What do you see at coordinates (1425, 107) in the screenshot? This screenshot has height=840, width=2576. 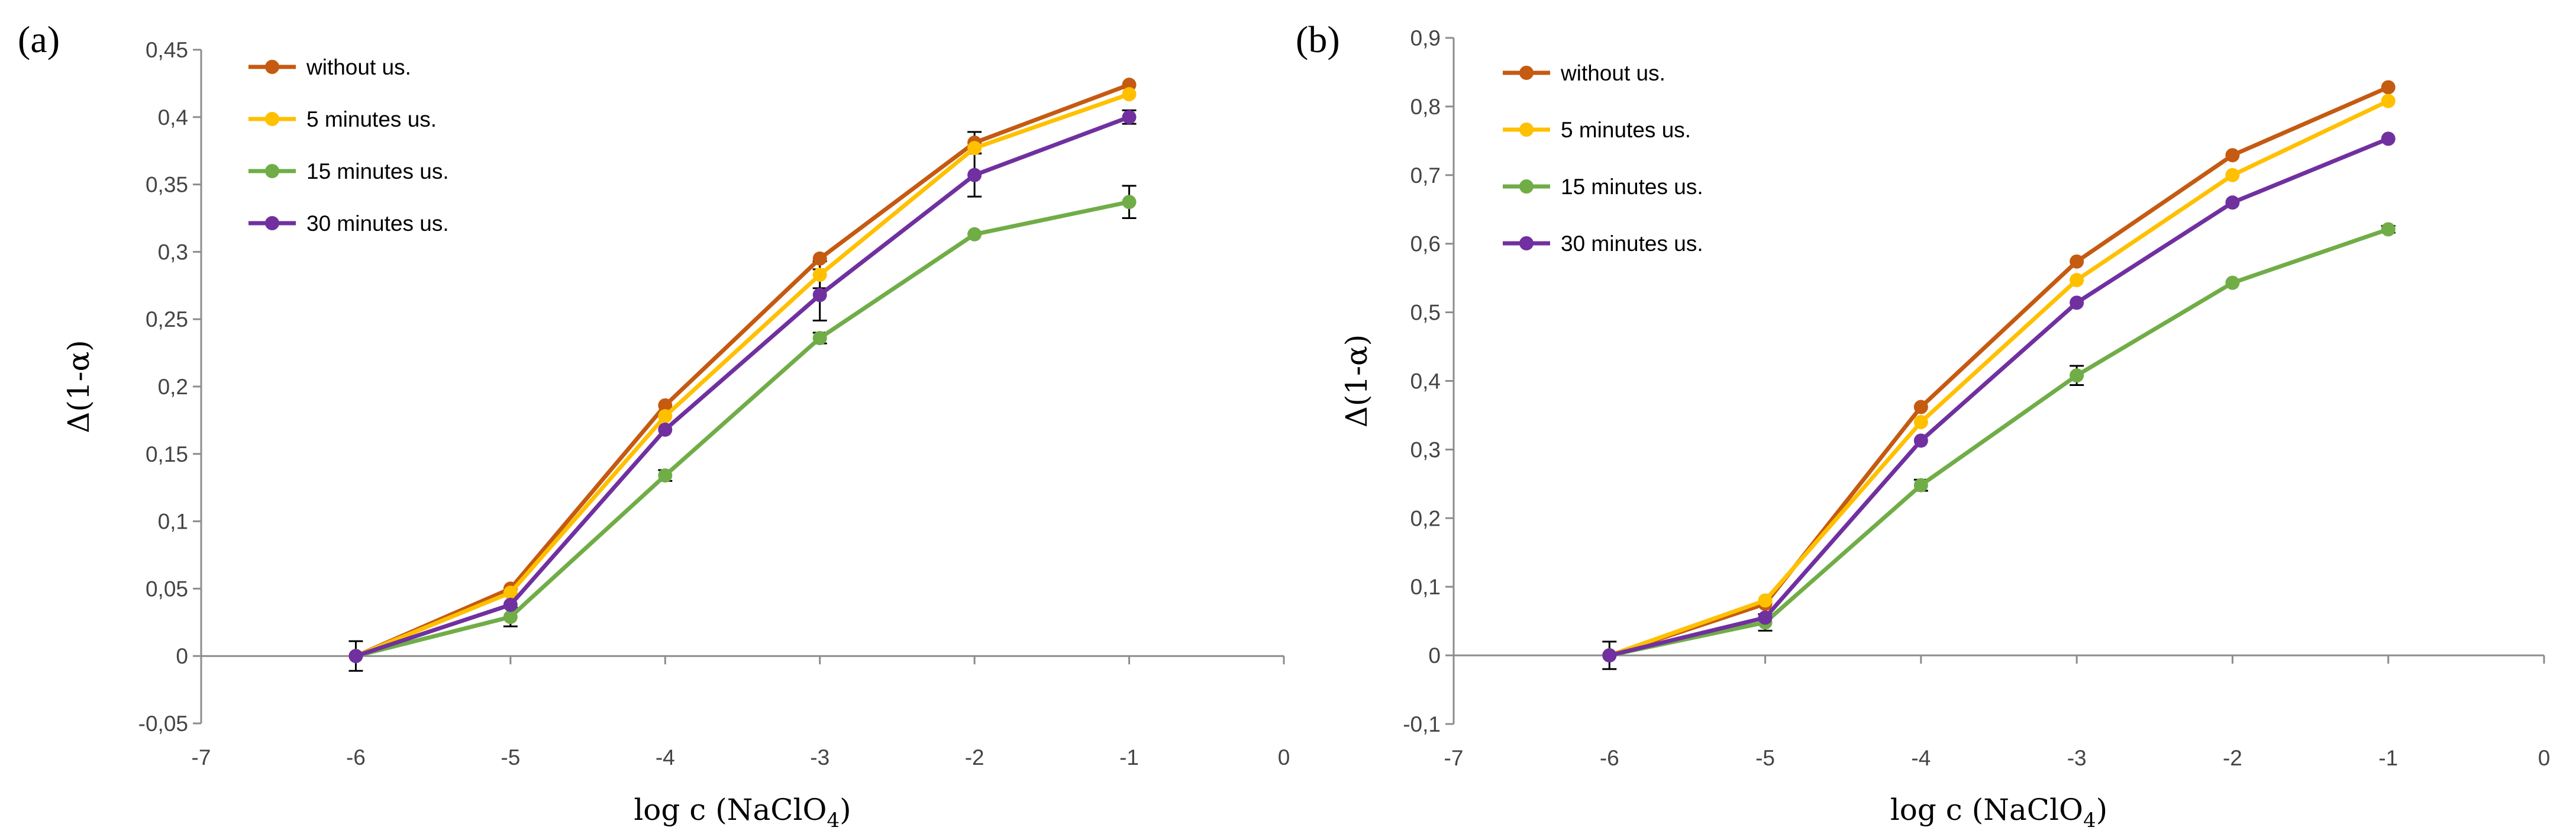 I see `y-tick-label: 0,8` at bounding box center [1425, 107].